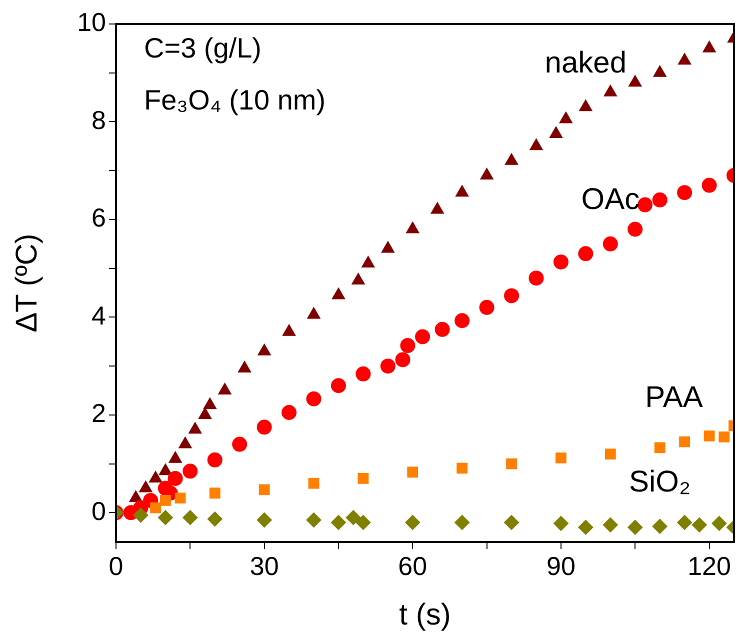  I want to click on y-tick-label: 2, so click(99, 413).